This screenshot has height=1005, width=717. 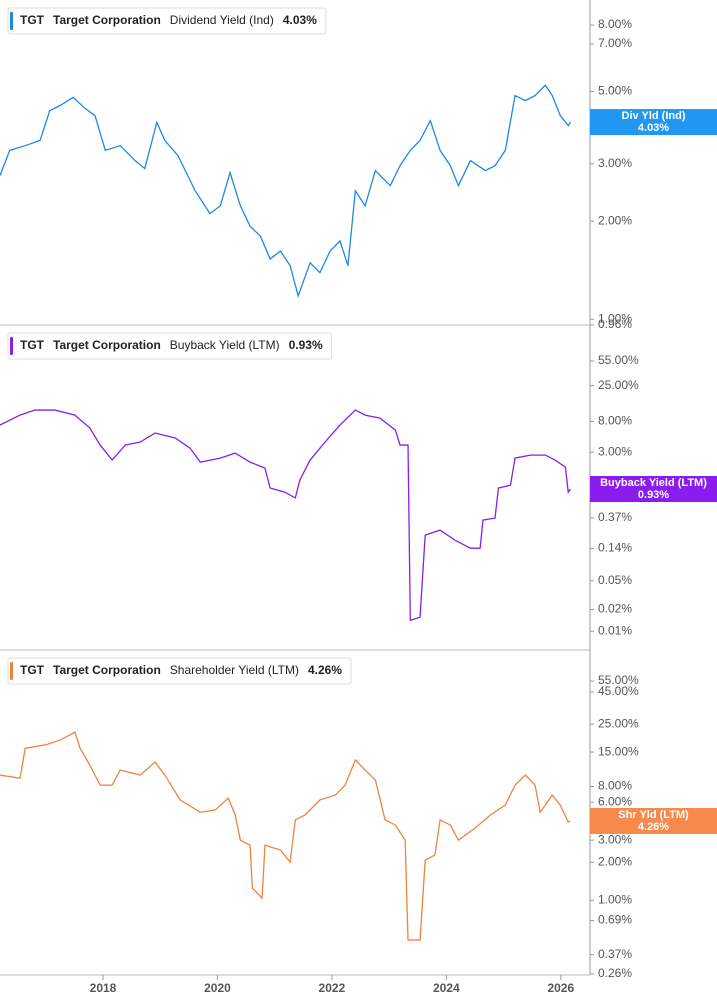 I want to click on x-tick-label: 2024, so click(x=446, y=988).